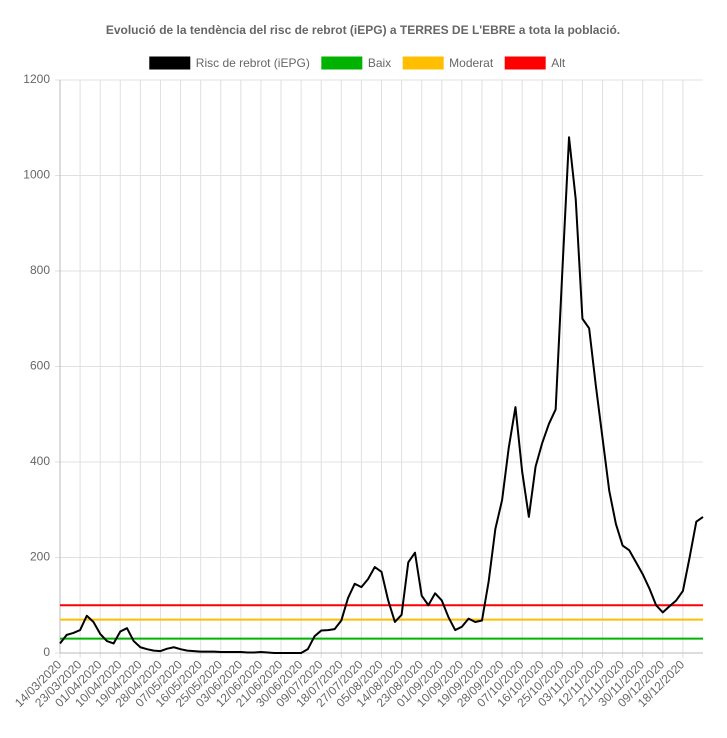 The width and height of the screenshot is (727, 738). What do you see at coordinates (46, 652) in the screenshot?
I see `y-tick-label: 0` at bounding box center [46, 652].